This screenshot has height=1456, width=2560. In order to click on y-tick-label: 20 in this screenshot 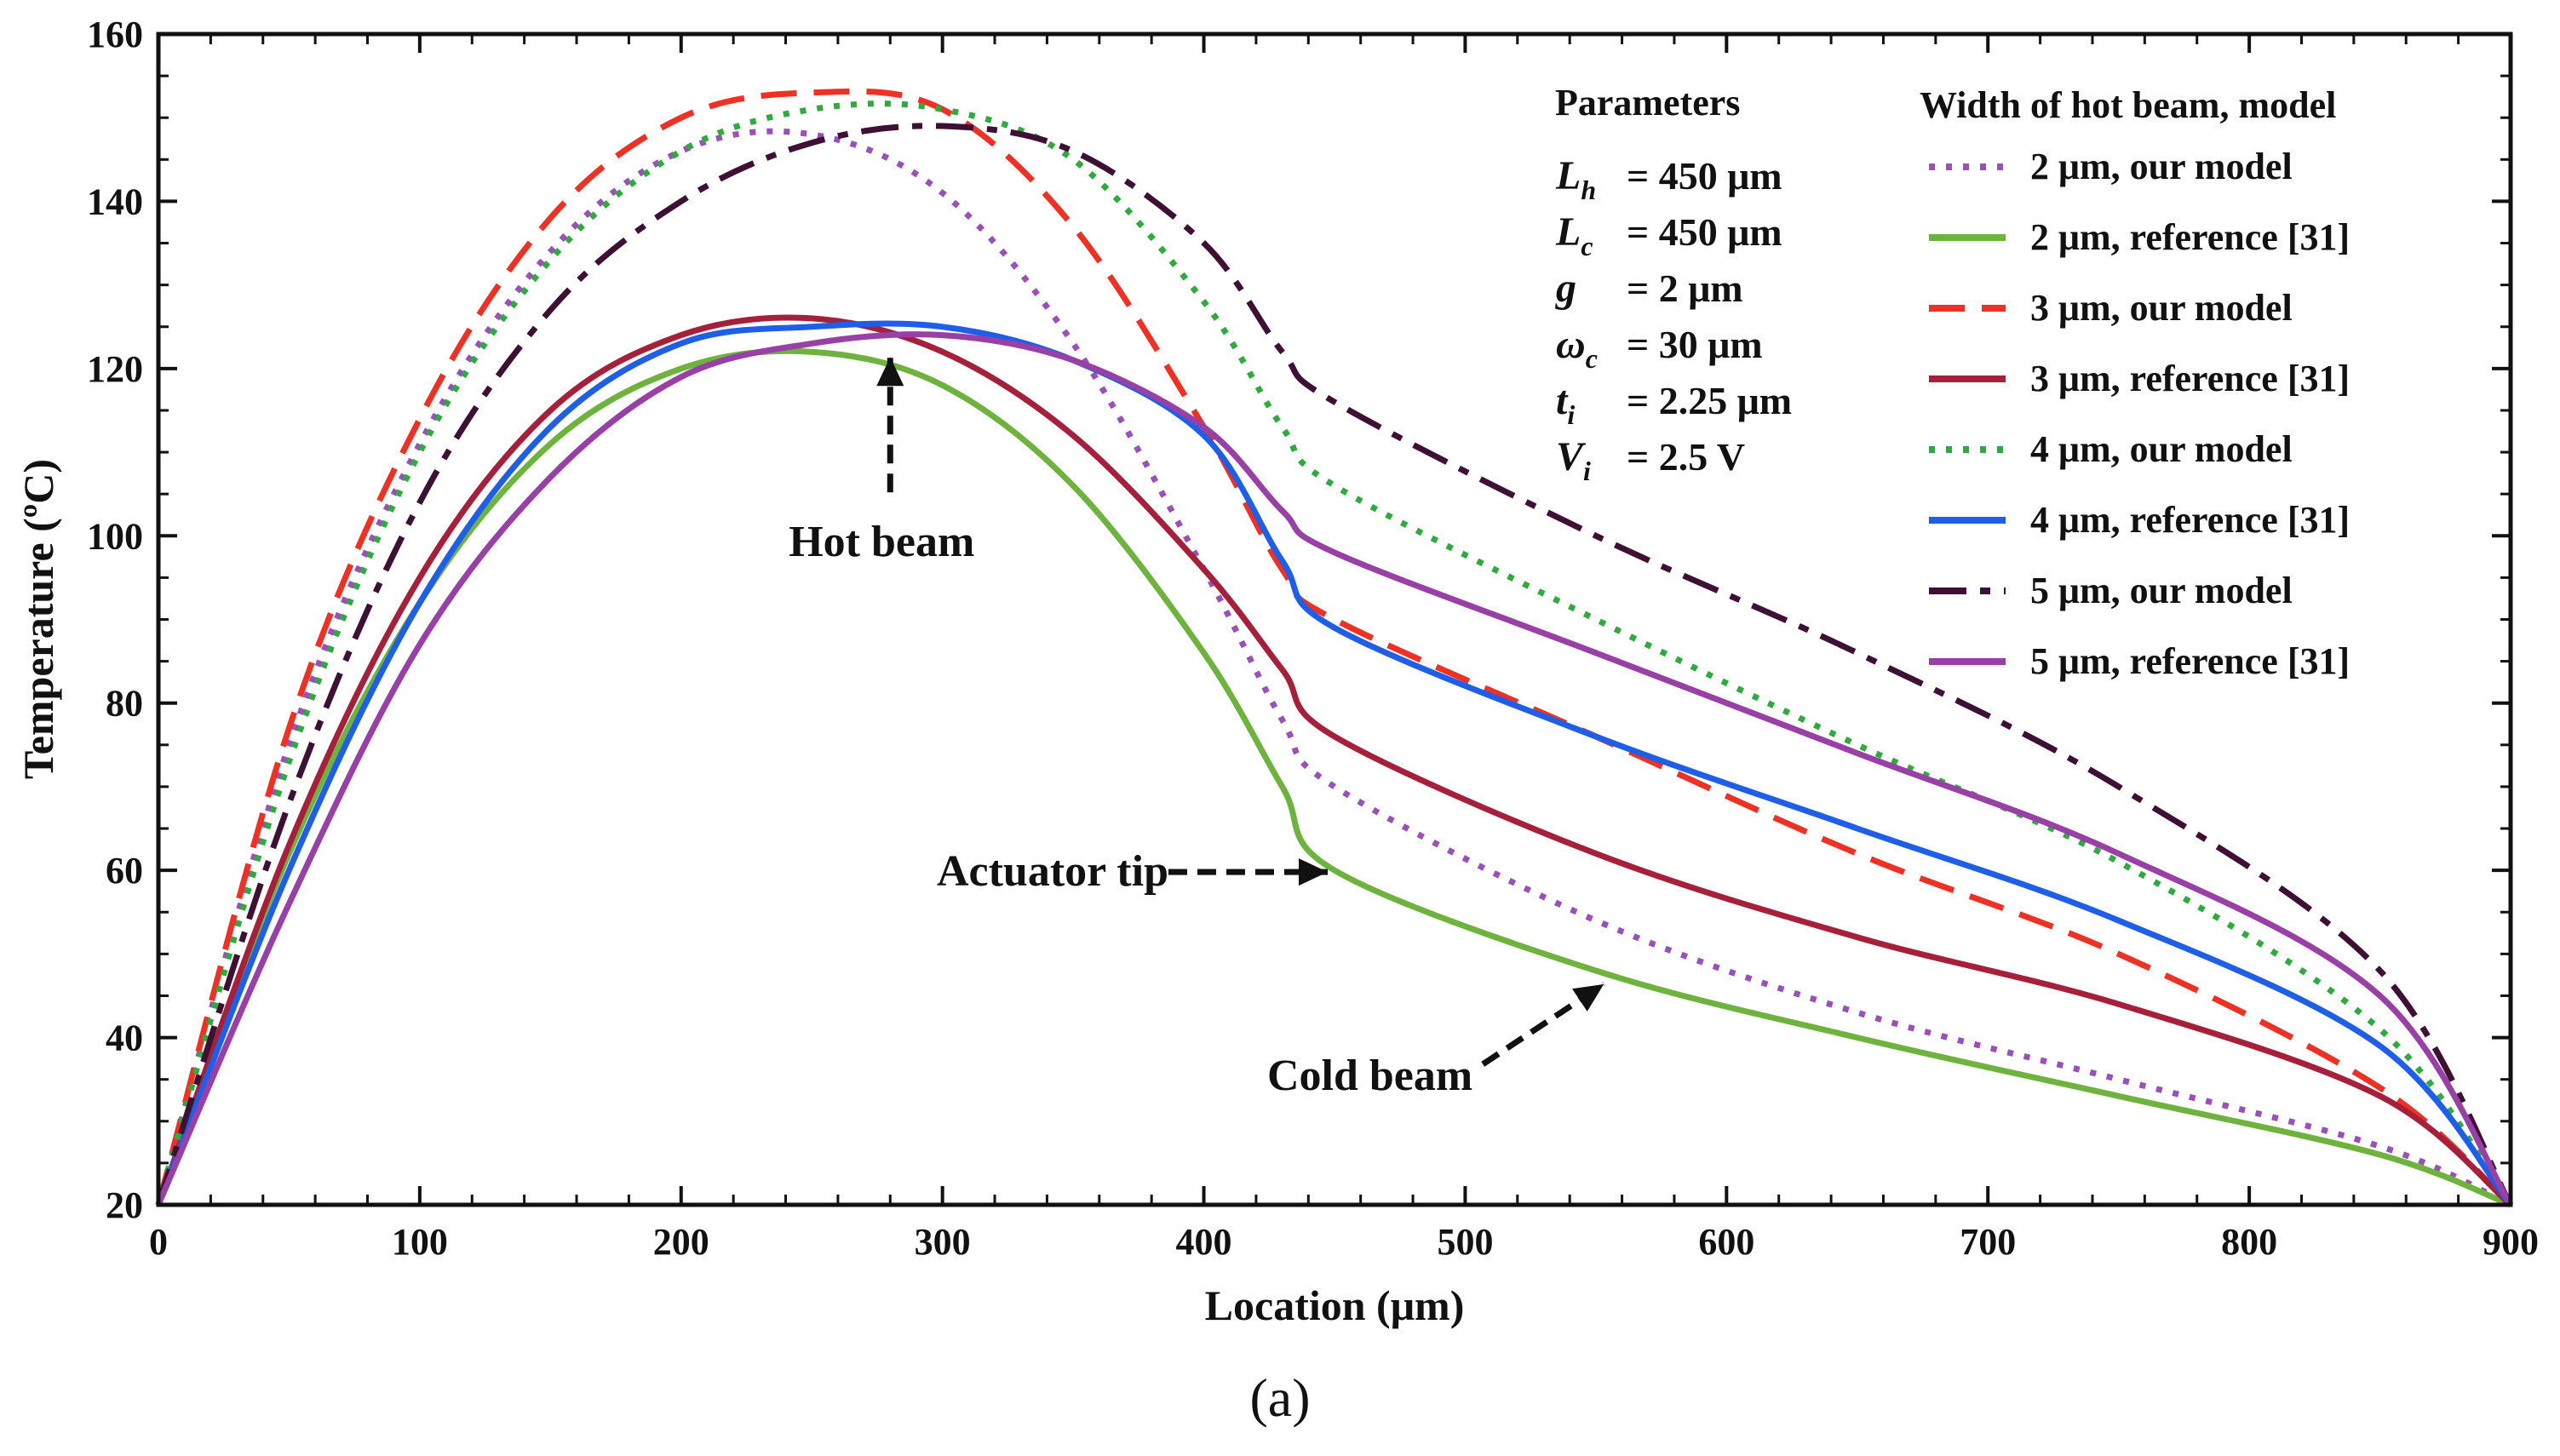, I will do `click(125, 1205)`.